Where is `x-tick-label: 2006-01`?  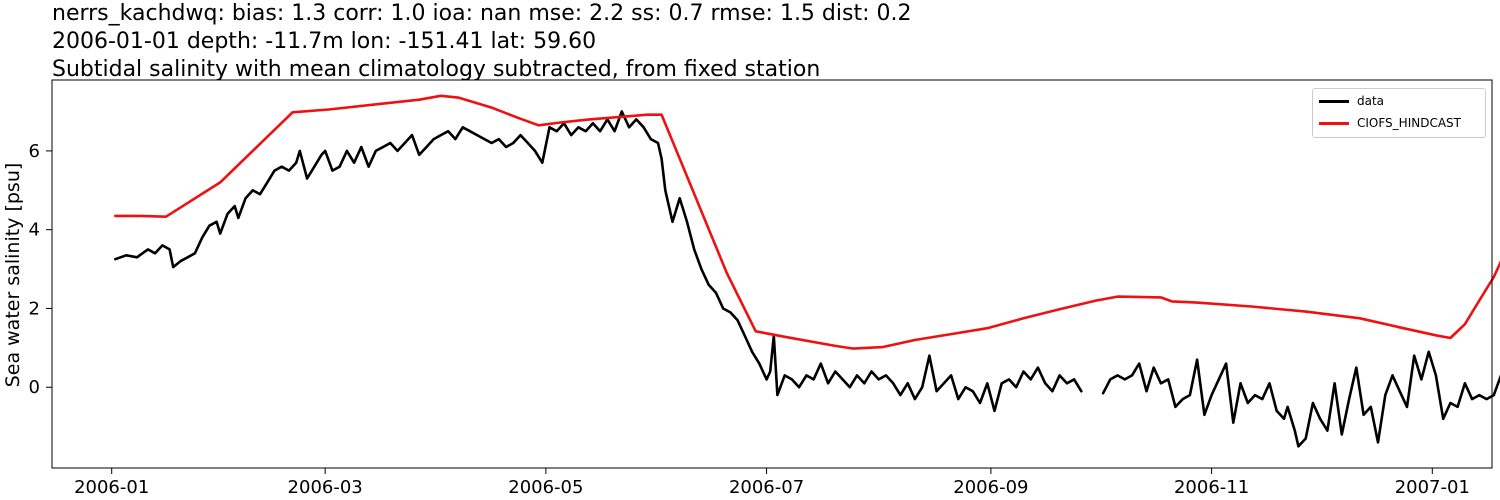 x-tick-label: 2006-01 is located at coordinates (111, 487).